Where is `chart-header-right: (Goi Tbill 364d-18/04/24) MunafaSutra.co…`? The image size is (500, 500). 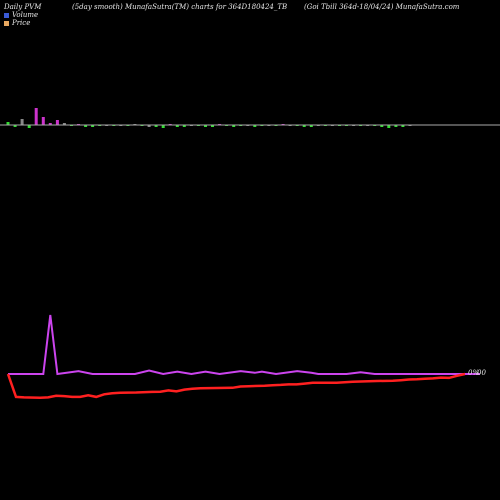 chart-header-right: (Goi Tbill 364d-18/04/24) MunafaSutra.co… is located at coordinates (382, 7).